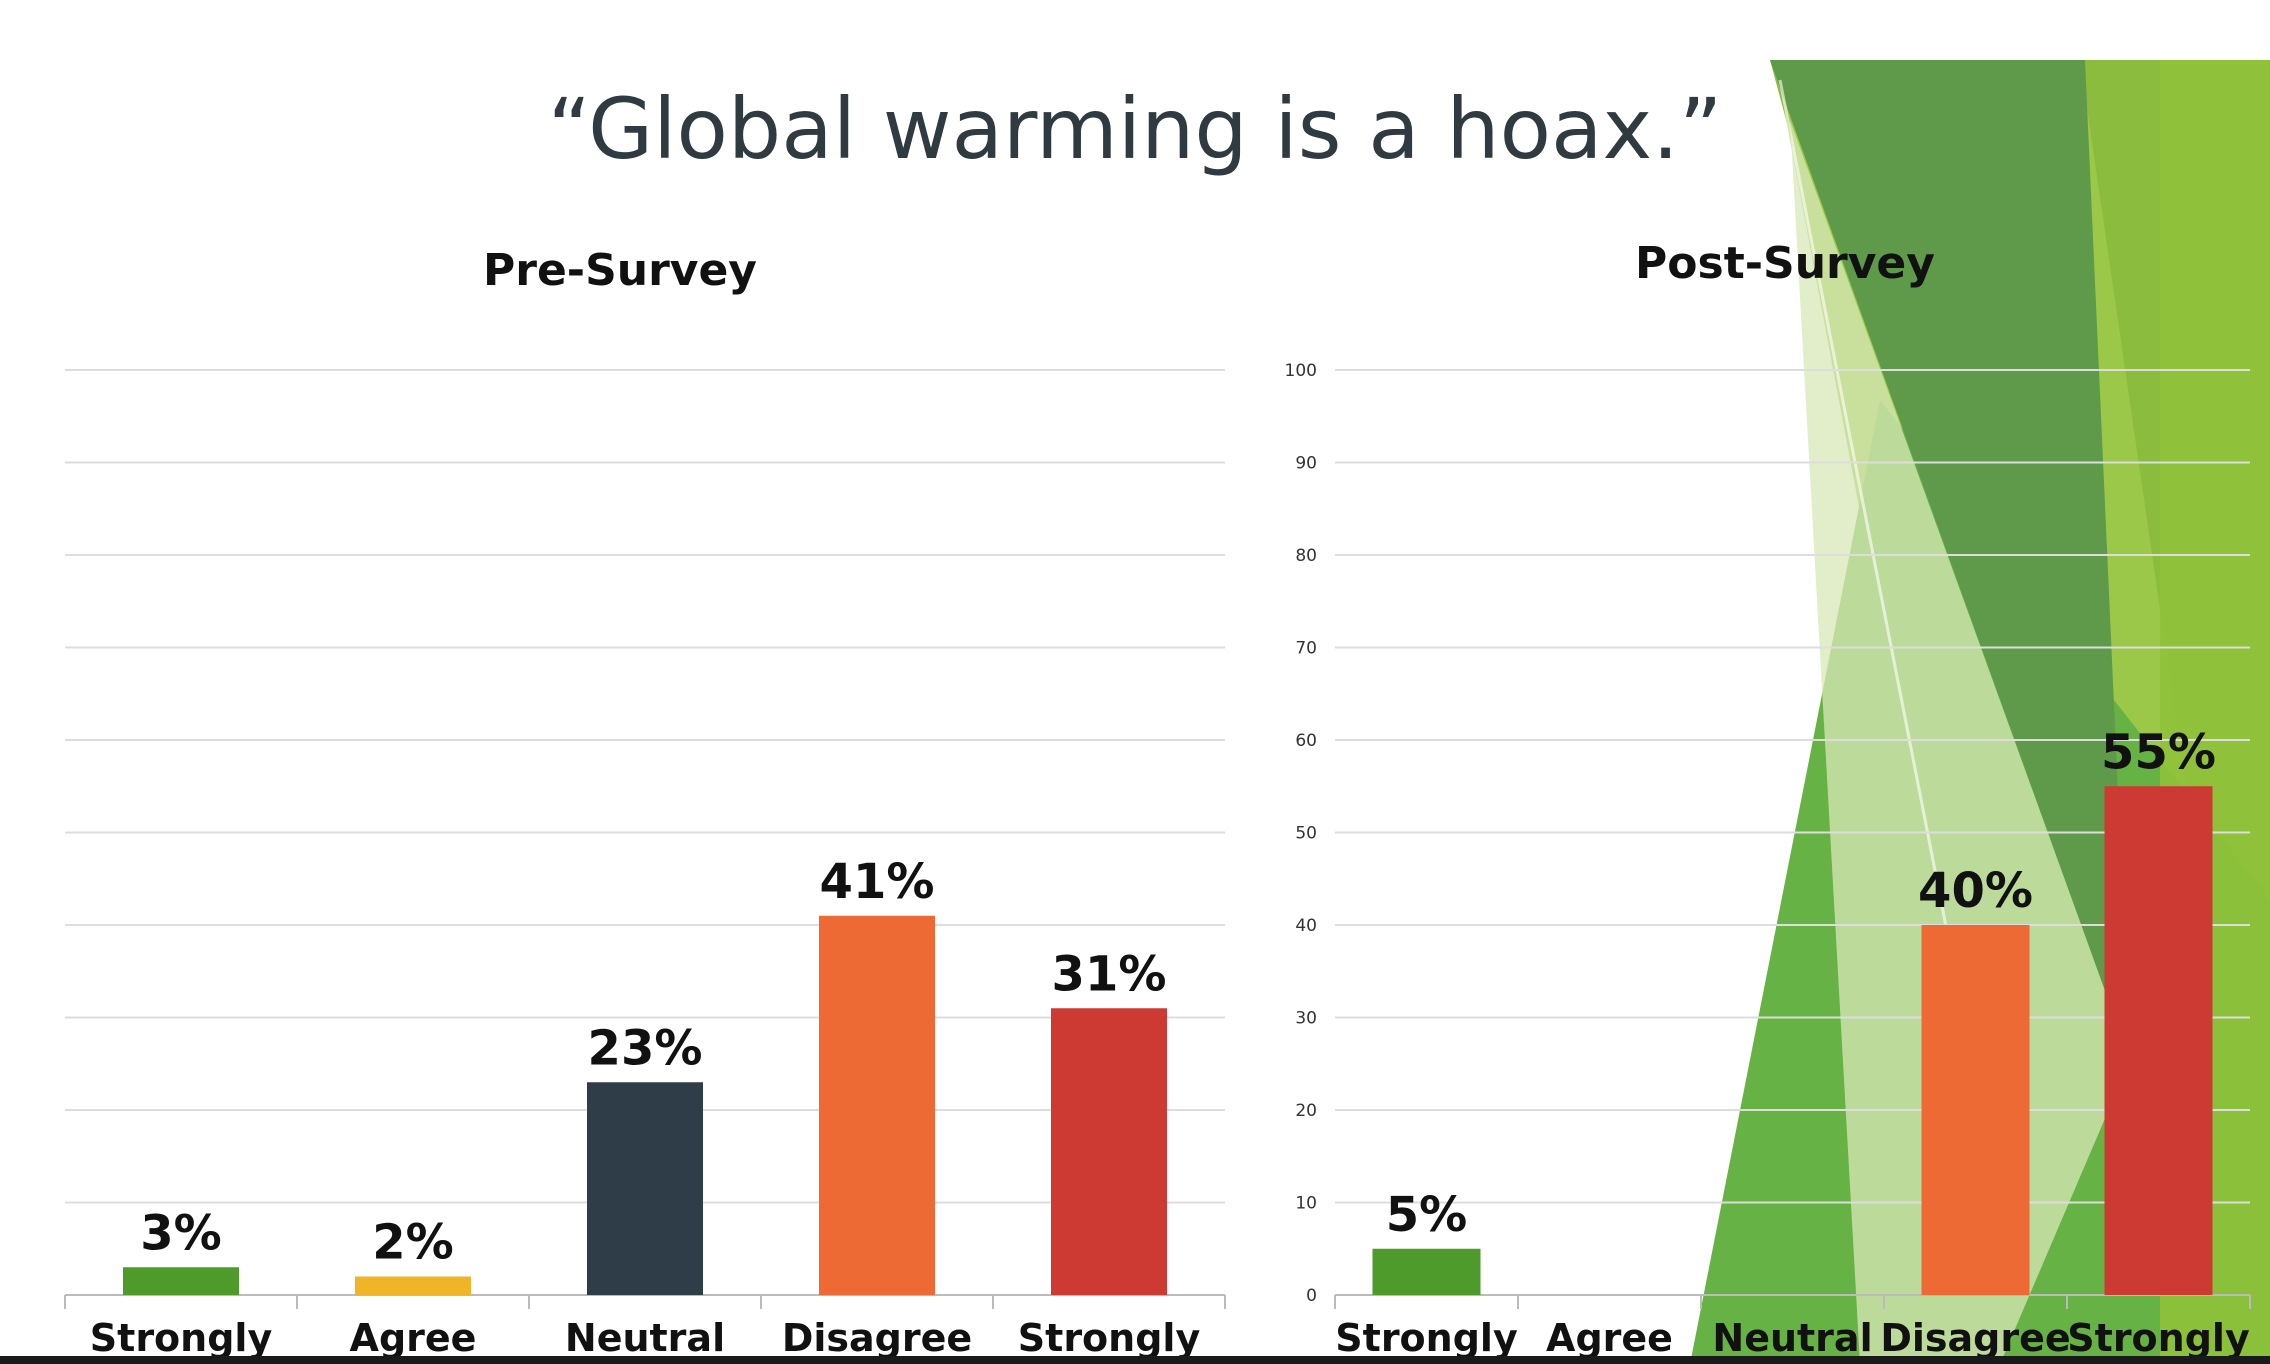 This screenshot has height=1364, width=2270. I want to click on y-tick-label: 90, so click(1306, 464).